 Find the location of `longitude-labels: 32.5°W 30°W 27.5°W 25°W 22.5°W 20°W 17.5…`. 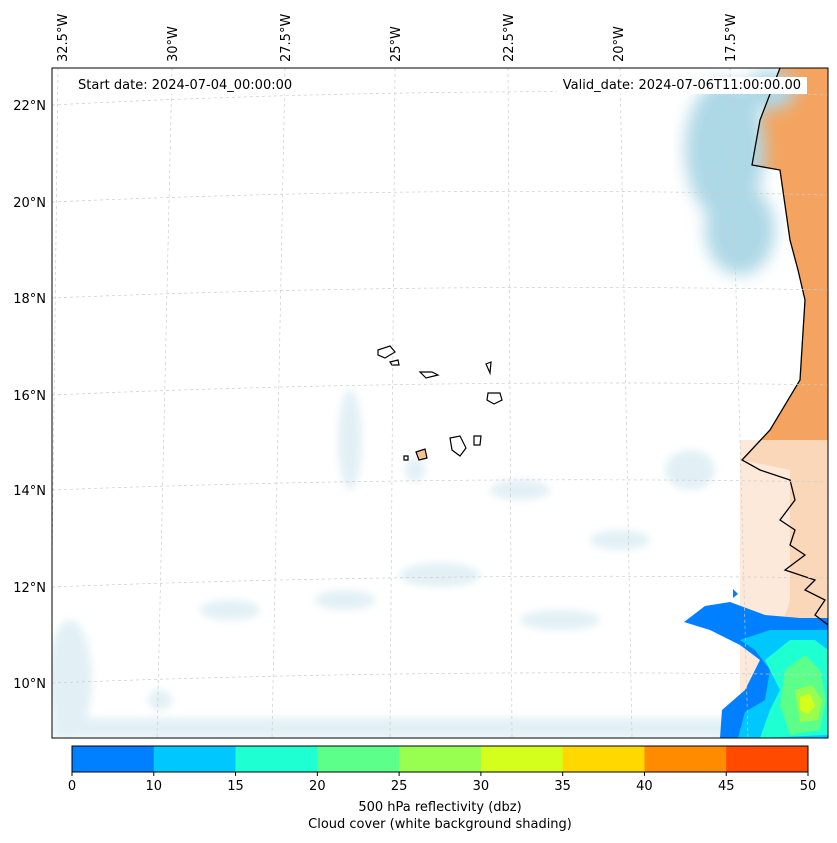

longitude-labels: 32.5°W 30°W 27.5°W 25°W 22.5°W 20°W 17.5… is located at coordinates (397, 38).